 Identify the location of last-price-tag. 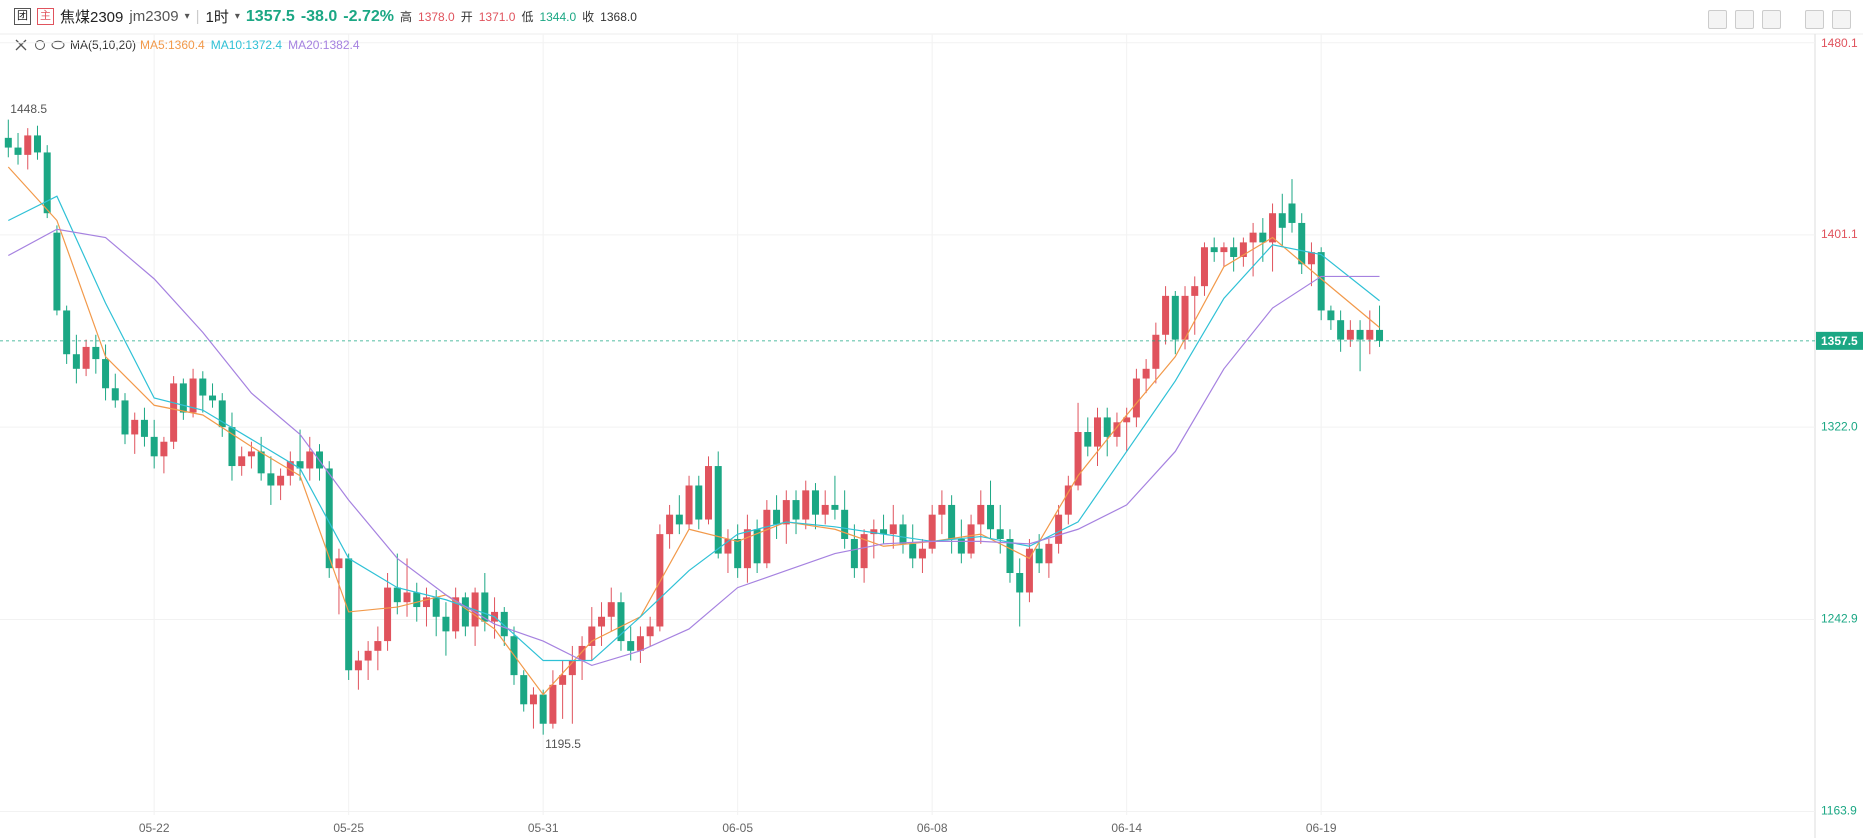
(1839, 340).